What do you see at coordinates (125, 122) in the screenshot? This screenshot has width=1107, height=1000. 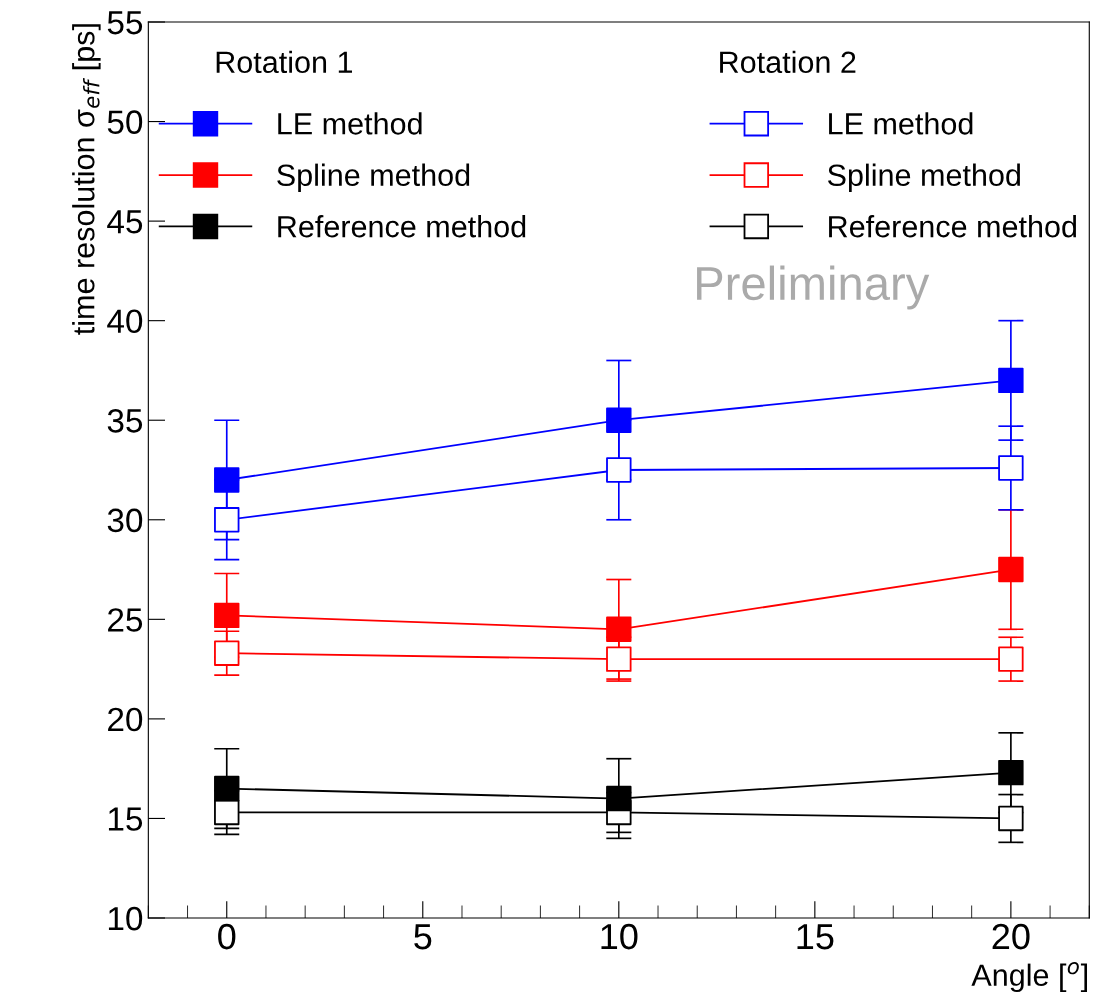 I see `y-tick-label: 50` at bounding box center [125, 122].